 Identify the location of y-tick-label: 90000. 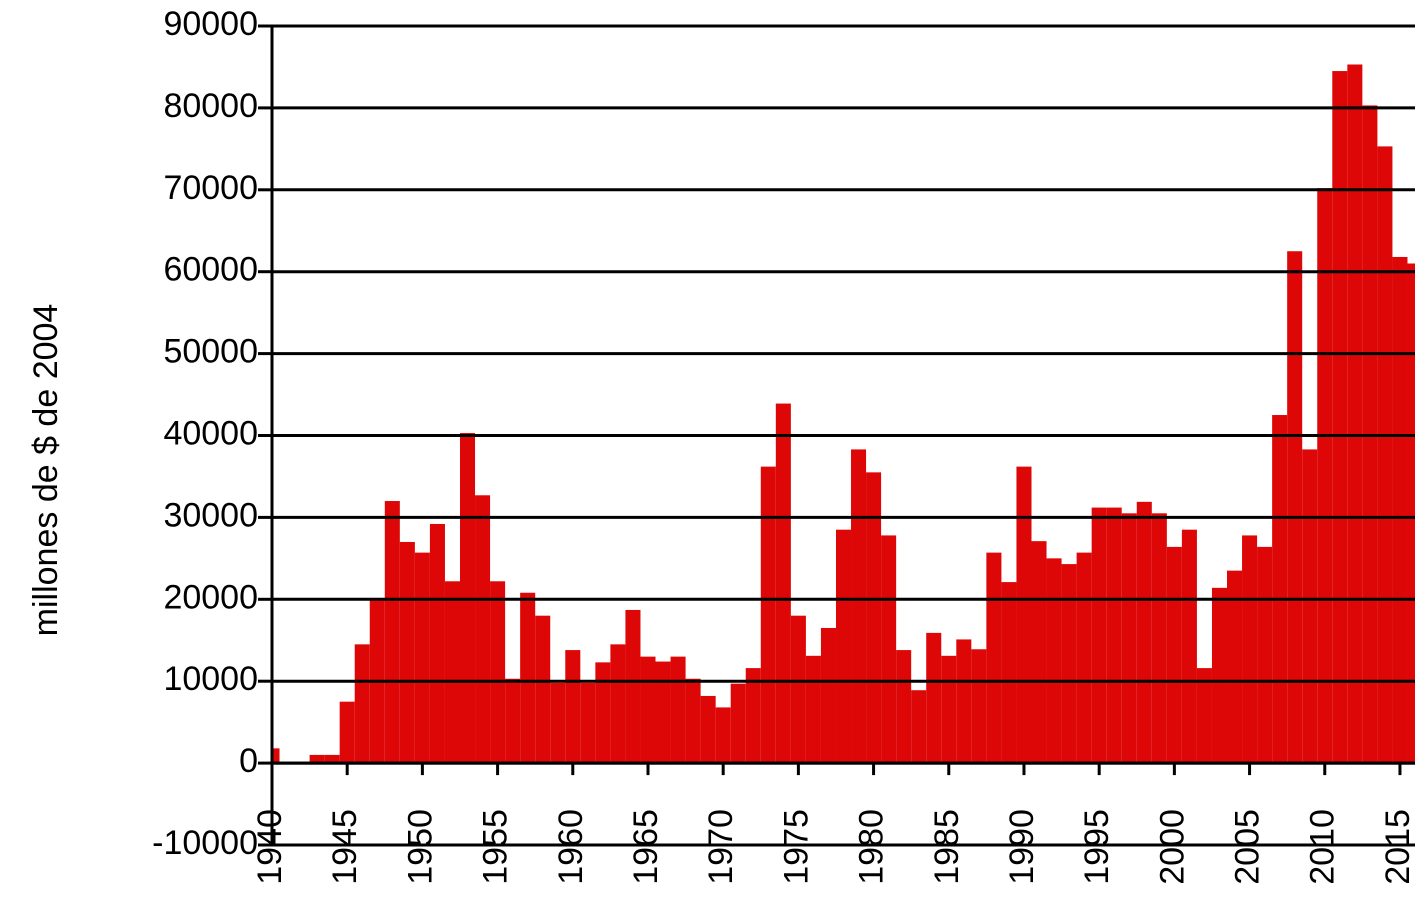
(210, 24).